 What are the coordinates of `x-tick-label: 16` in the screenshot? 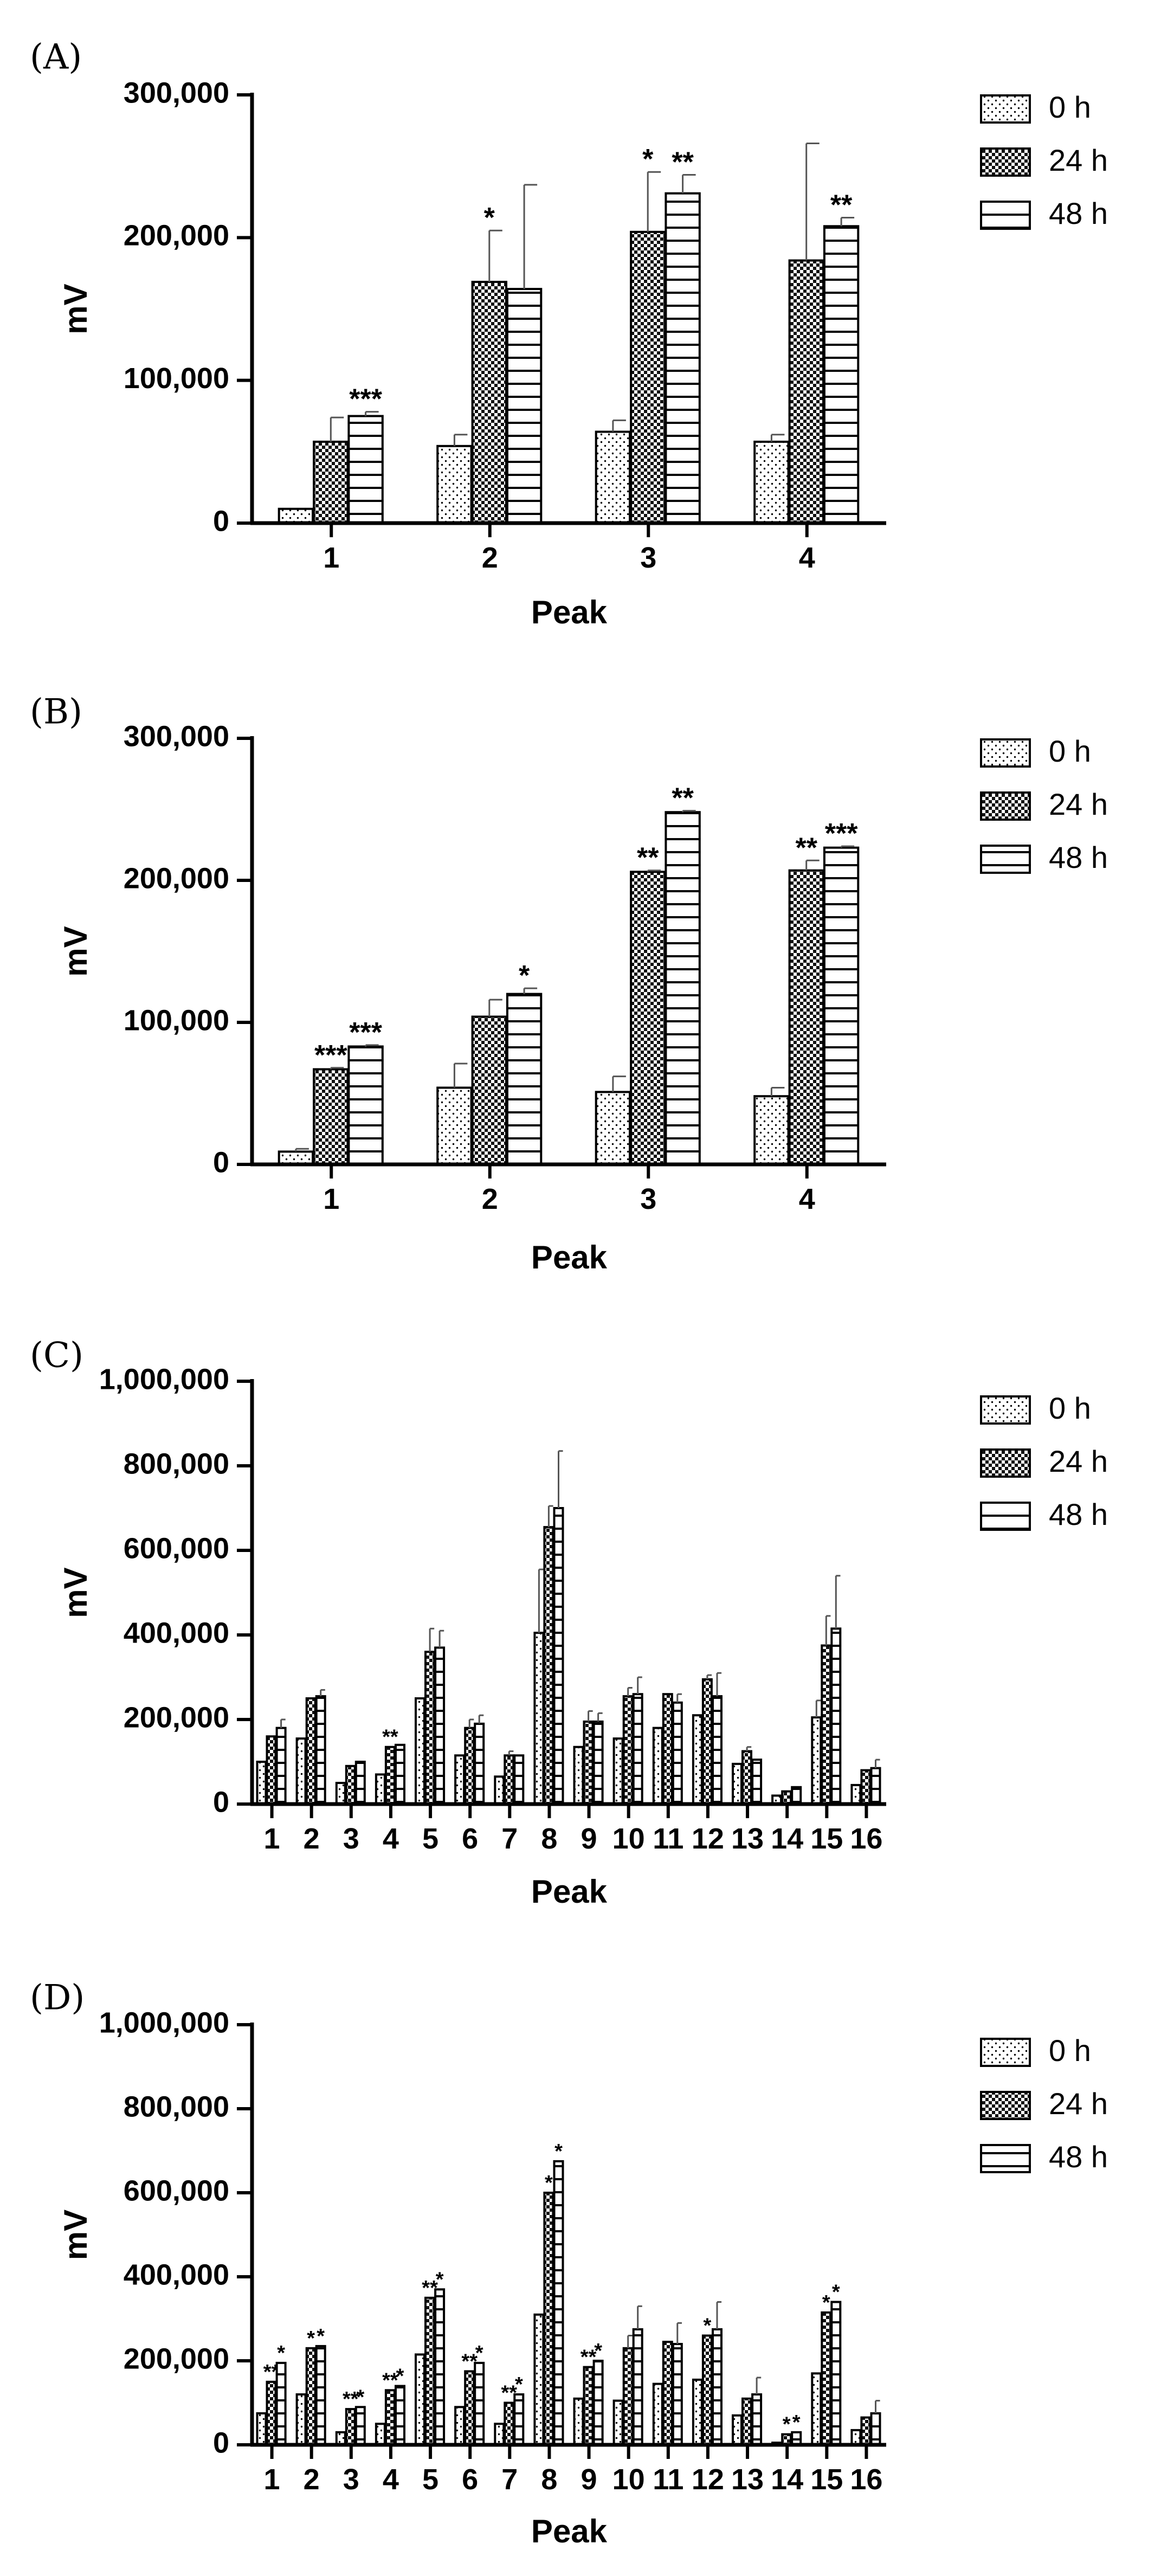 It's located at (866, 1838).